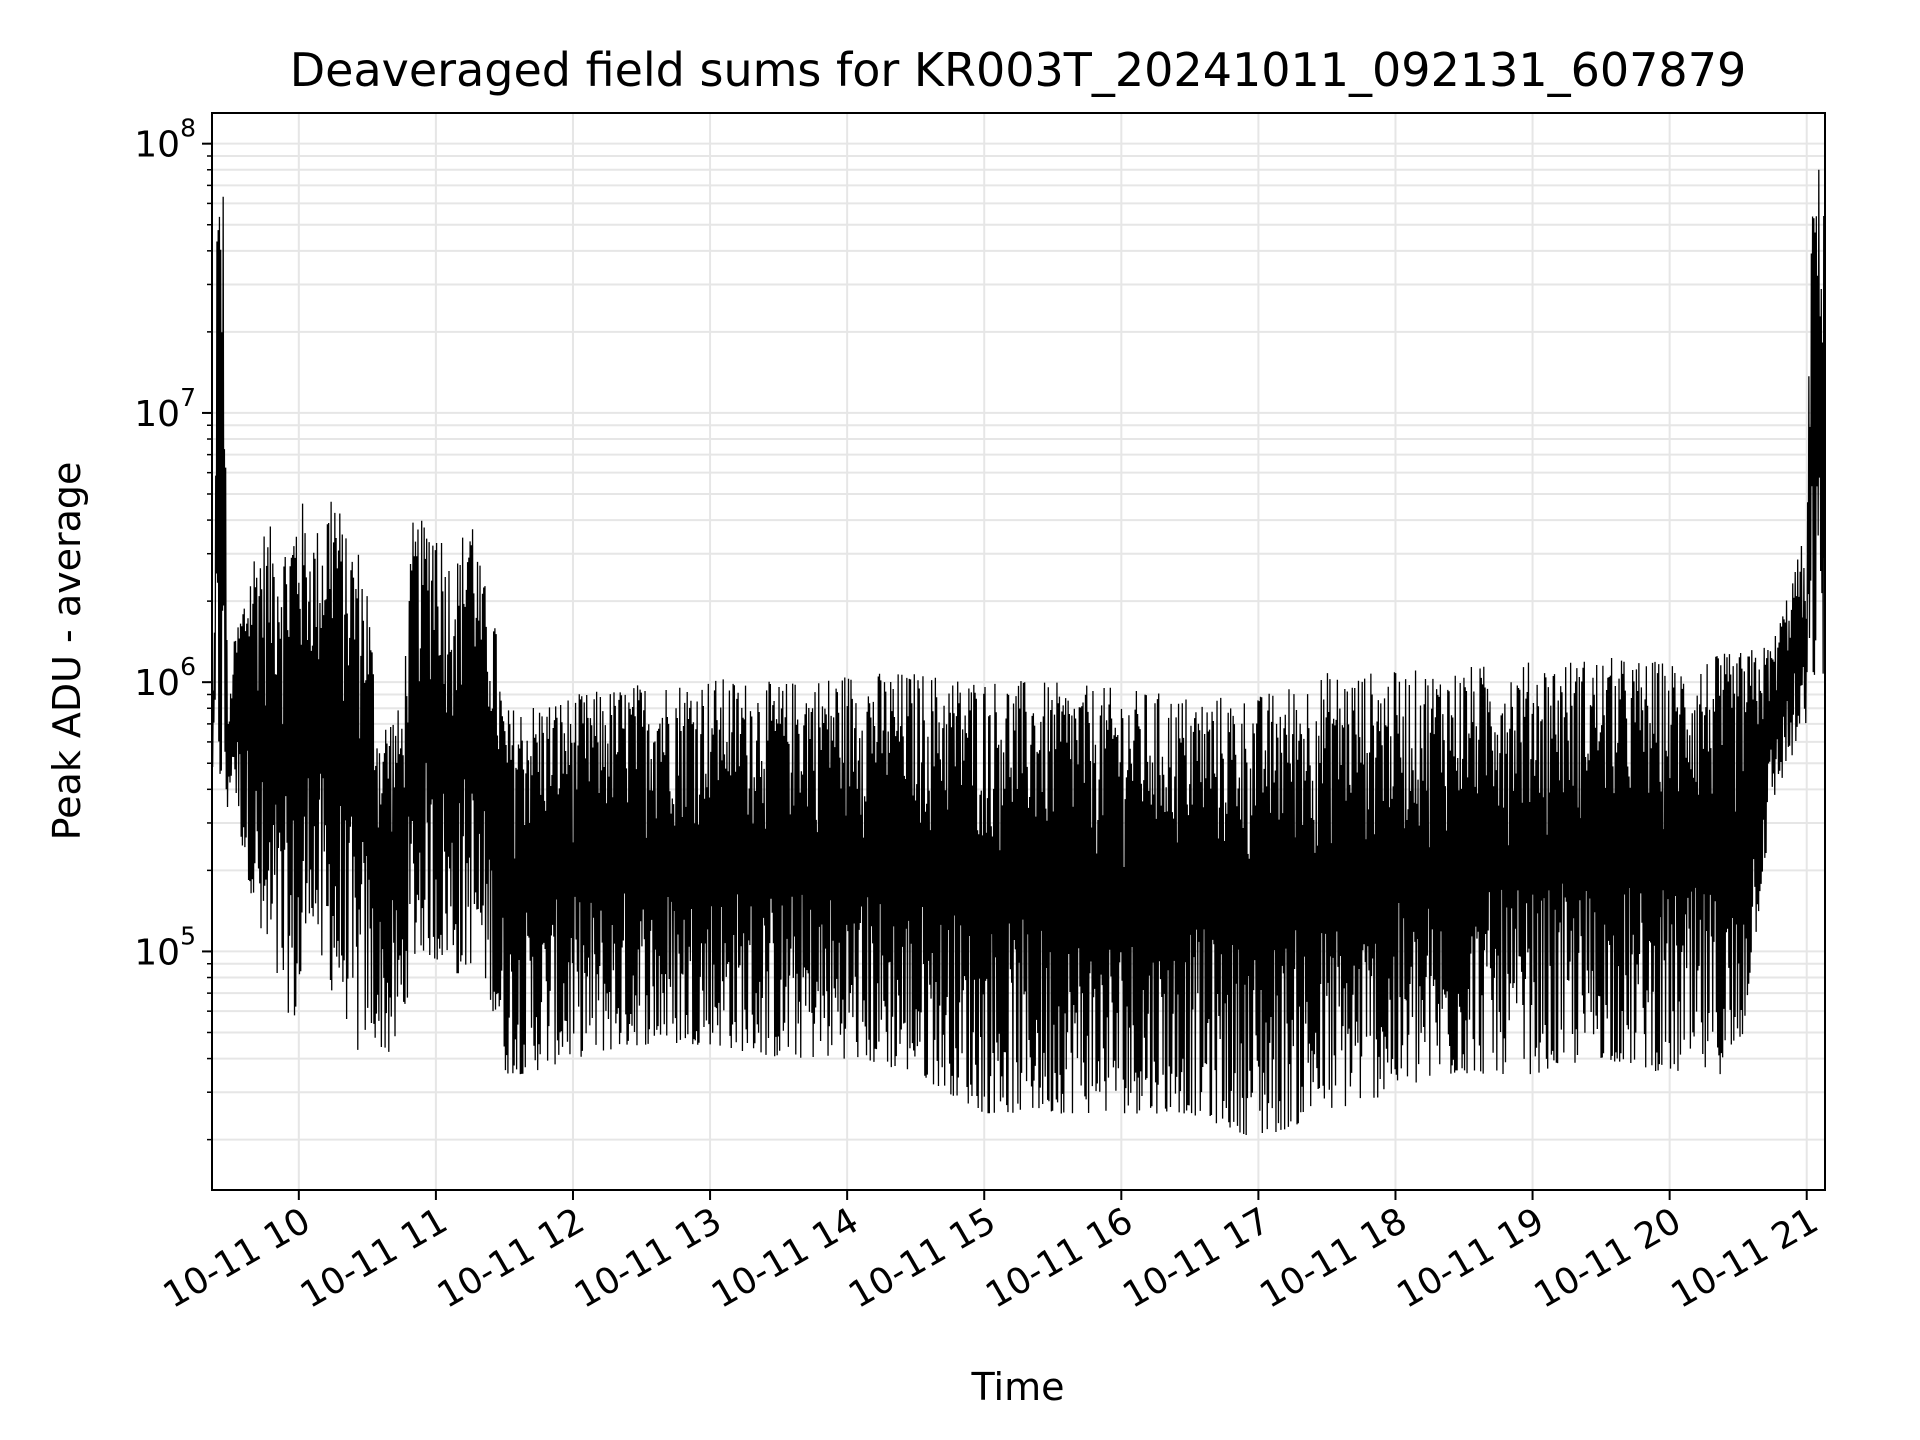 This screenshot has width=1920, height=1440. What do you see at coordinates (165, 140) in the screenshot?
I see `y-tick-label: 10⁸` at bounding box center [165, 140].